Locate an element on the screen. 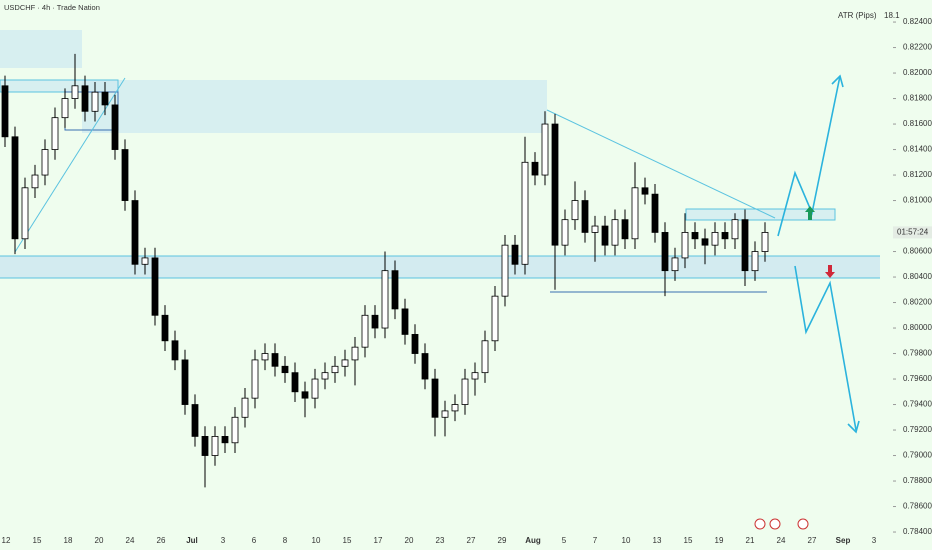  y-tick-label: 0.78600 is located at coordinates (917, 506).